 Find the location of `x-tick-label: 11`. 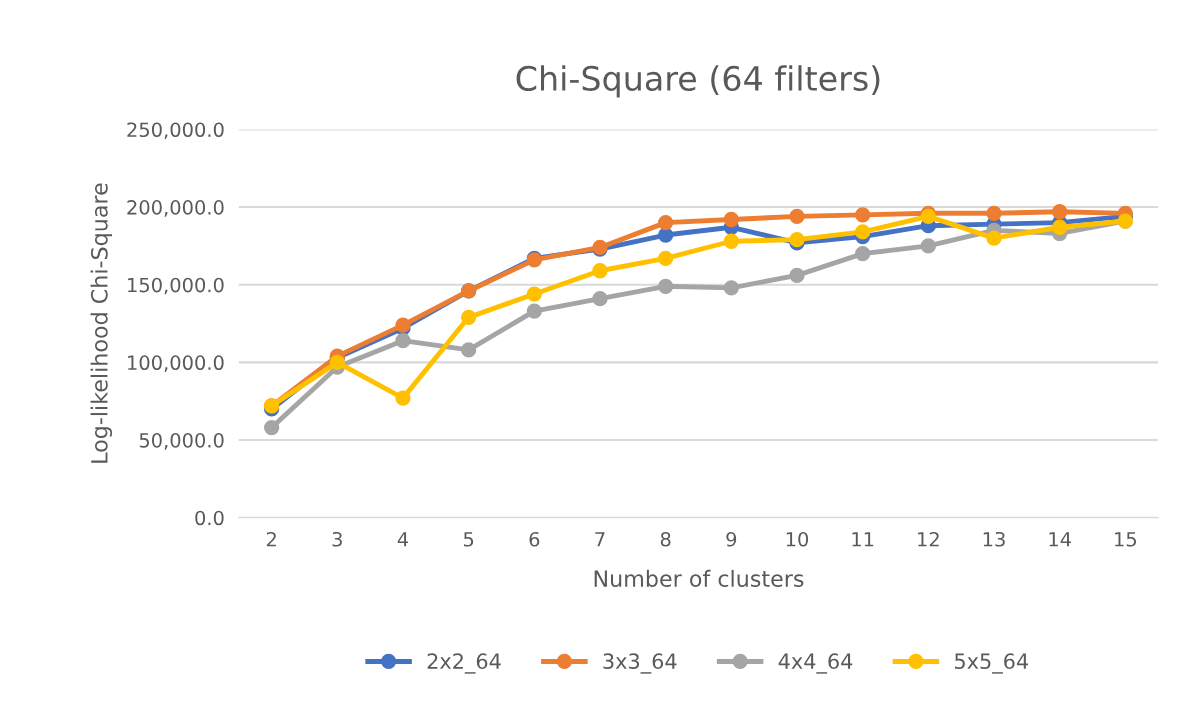

x-tick-label: 11 is located at coordinates (863, 539).